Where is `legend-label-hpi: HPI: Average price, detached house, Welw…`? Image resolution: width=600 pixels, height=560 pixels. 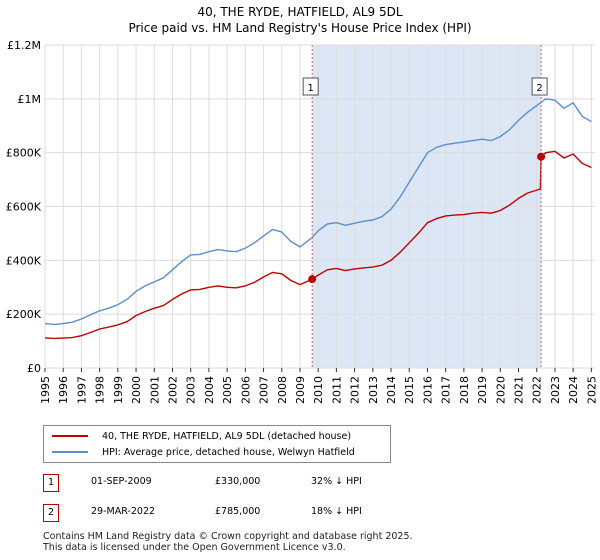 legend-label-hpi: HPI: Average price, detached house, Welw… is located at coordinates (228, 452).